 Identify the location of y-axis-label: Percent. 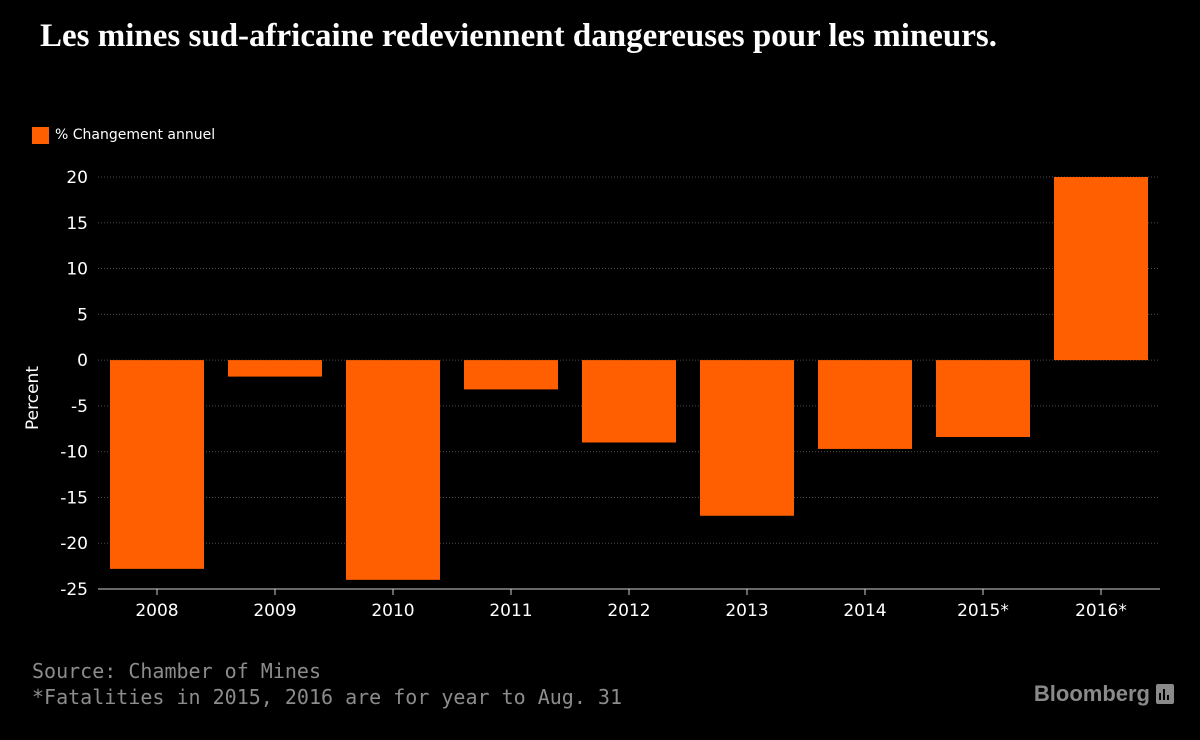
(33, 398).